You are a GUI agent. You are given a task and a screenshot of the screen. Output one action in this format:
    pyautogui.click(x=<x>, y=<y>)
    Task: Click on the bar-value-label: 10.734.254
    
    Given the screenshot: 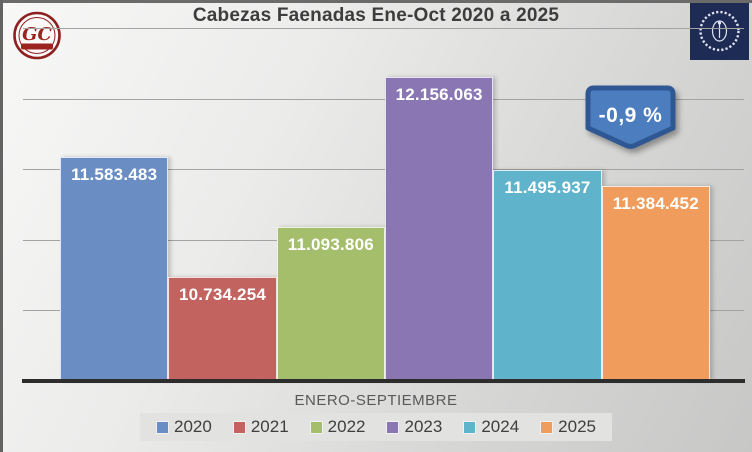 What is the action you would take?
    pyautogui.click(x=222, y=295)
    